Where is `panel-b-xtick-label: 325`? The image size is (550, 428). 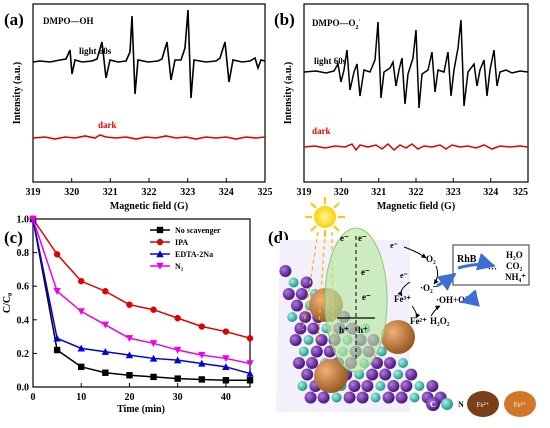 panel-b-xtick-label: 325 is located at coordinates (520, 192).